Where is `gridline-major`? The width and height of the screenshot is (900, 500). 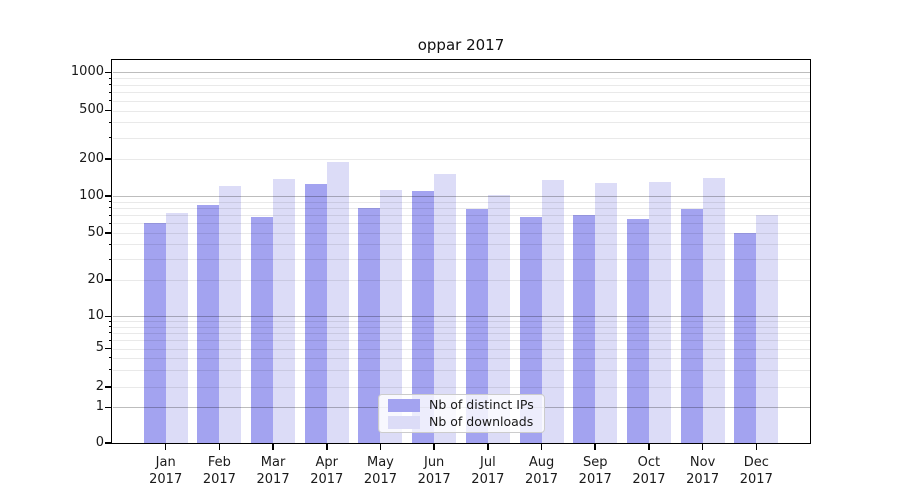 gridline-major is located at coordinates (461, 73).